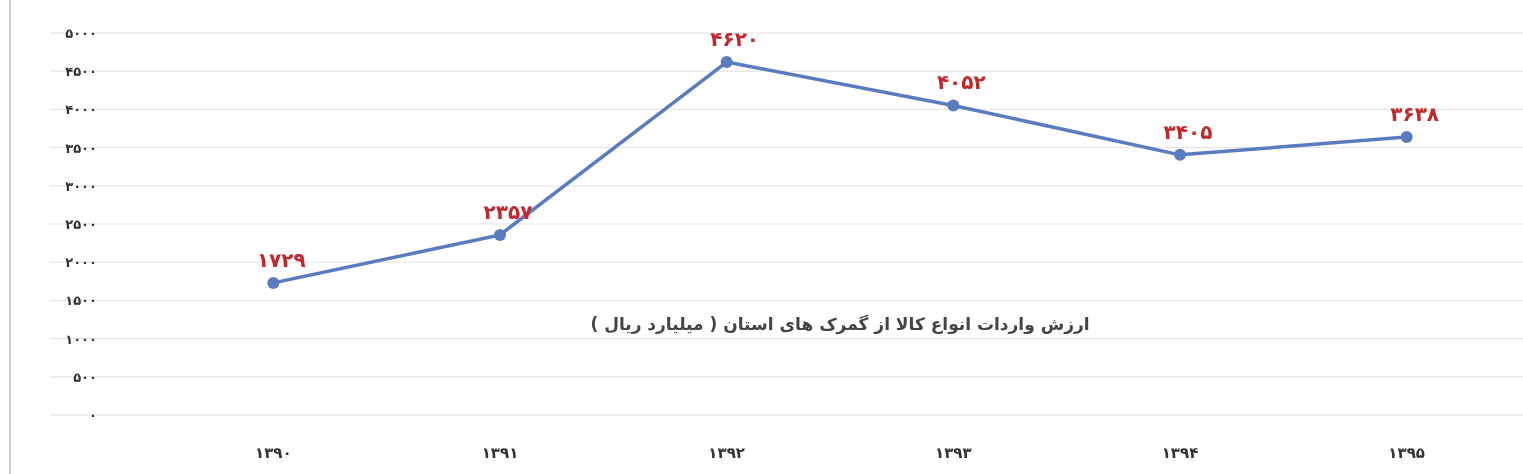  What do you see at coordinates (726, 453) in the screenshot?
I see `x-tick-label: ۱۳۹۲` at bounding box center [726, 453].